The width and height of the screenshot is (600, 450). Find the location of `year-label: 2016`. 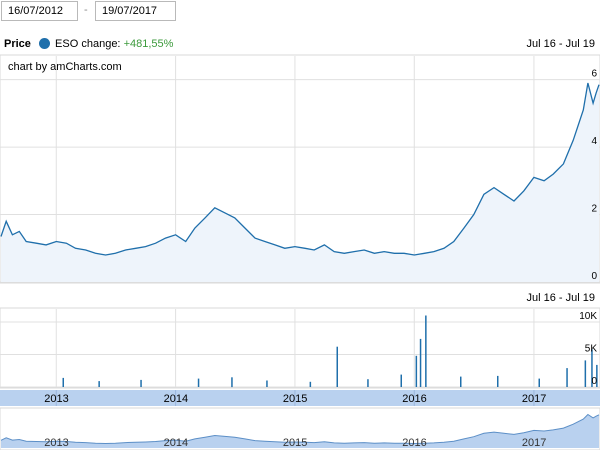

year-label: 2016 is located at coordinates (414, 399).